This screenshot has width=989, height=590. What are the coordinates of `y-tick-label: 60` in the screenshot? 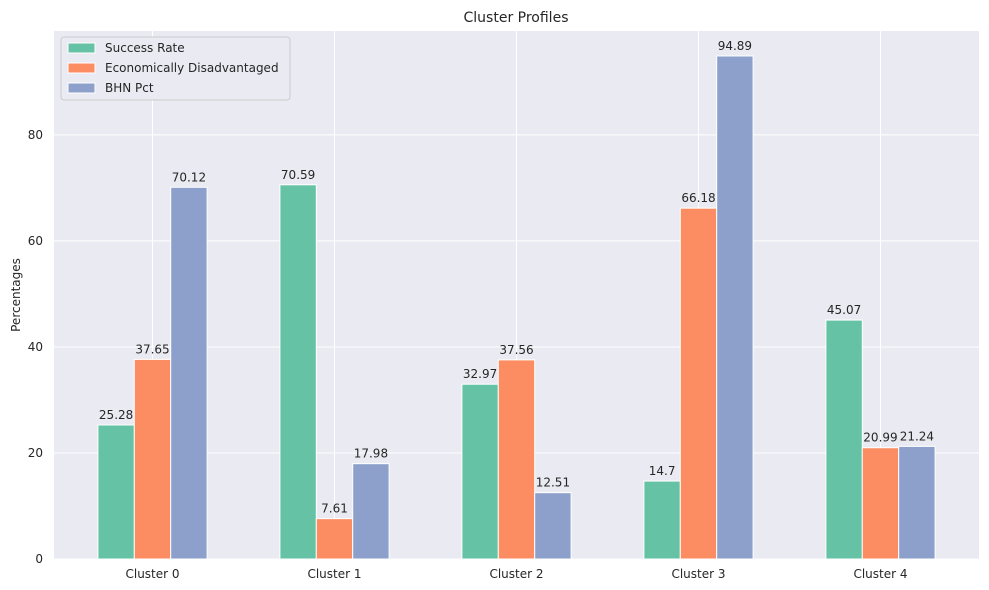 It's located at (35, 241).